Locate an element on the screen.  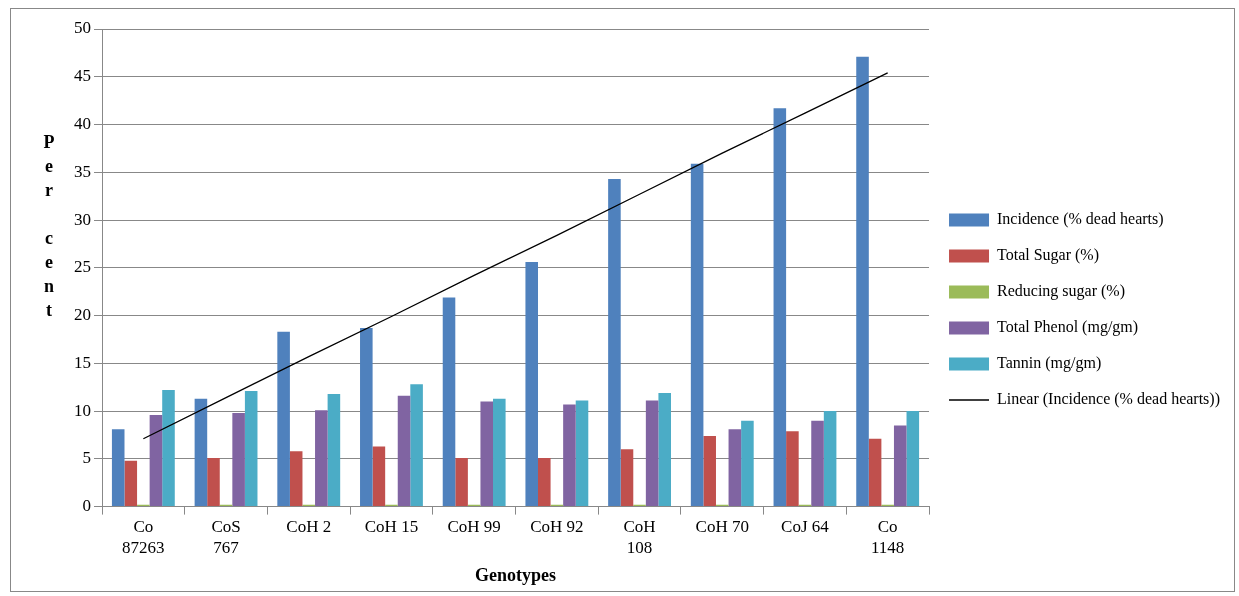
x-tick-label: CoH 92 is located at coordinates (557, 527).